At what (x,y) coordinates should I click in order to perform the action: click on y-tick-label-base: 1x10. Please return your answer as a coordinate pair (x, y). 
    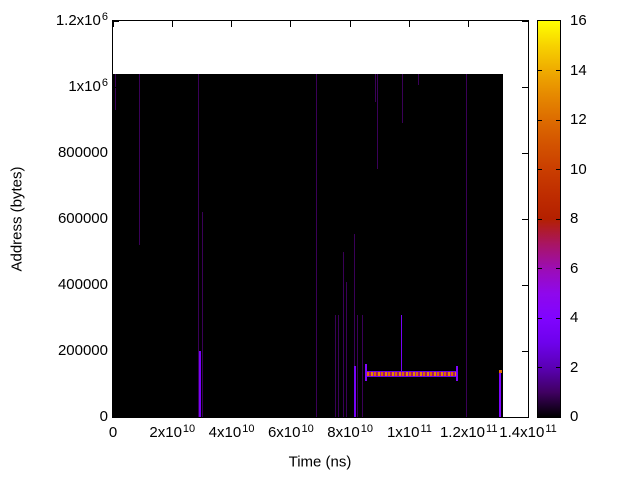
    Looking at the image, I should click on (84, 86).